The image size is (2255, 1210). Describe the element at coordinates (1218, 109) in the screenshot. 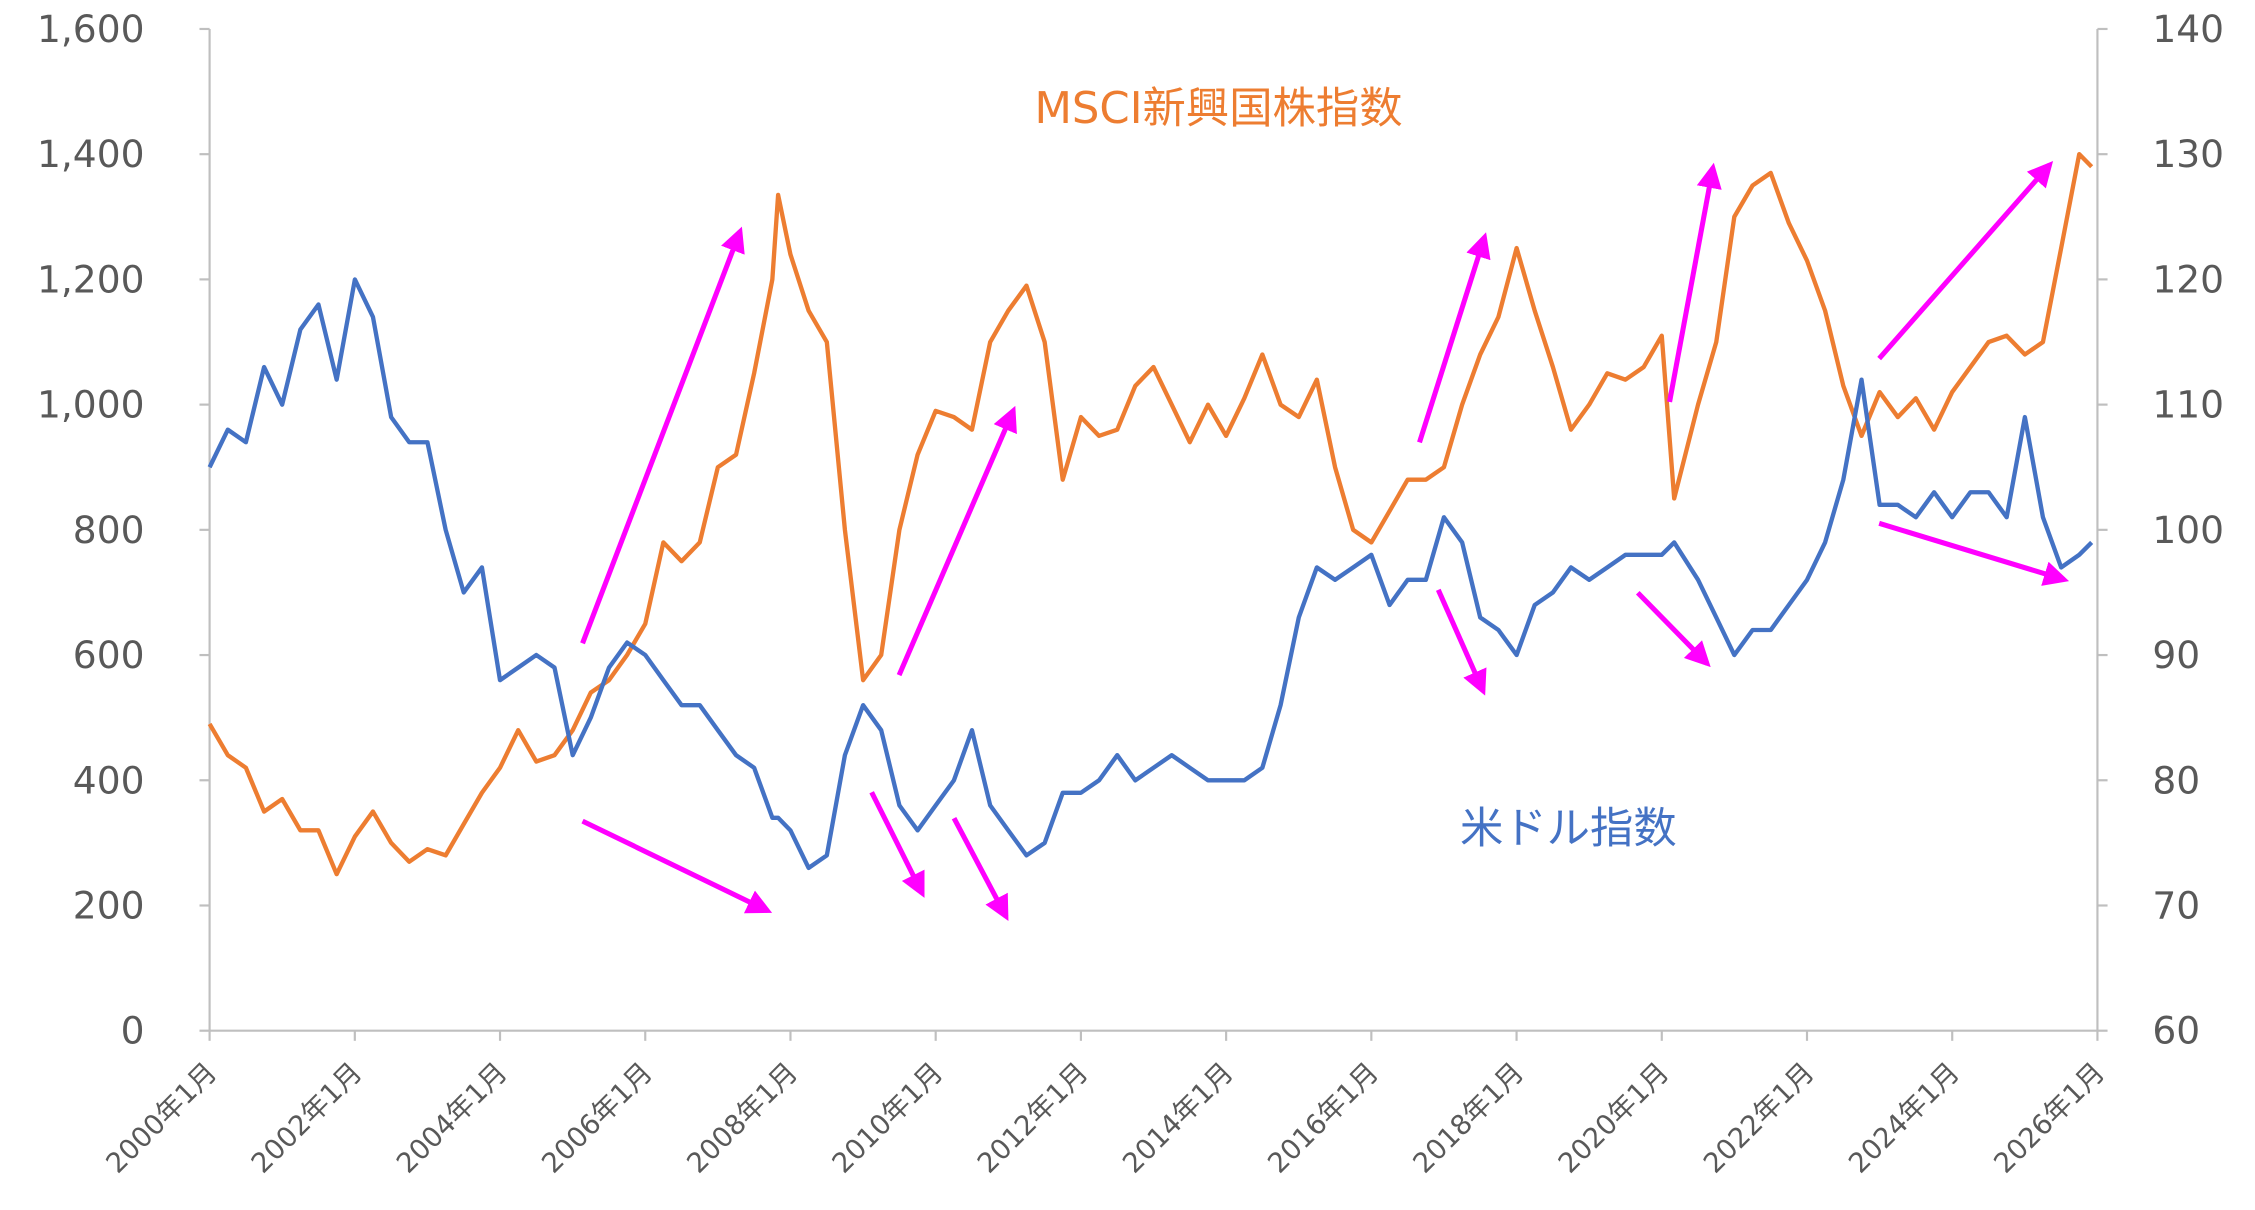

I see `series-label: MSCI新興国株指数` at that location.